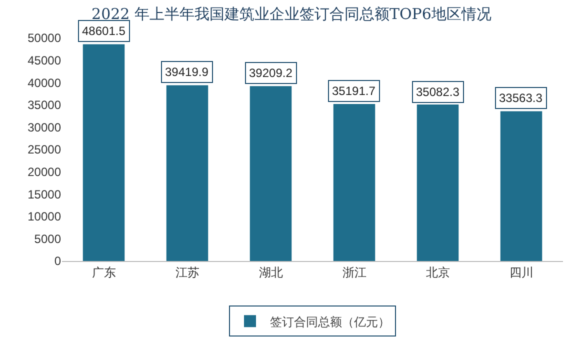  I want to click on y-tick-label: 50000, so click(45, 38).